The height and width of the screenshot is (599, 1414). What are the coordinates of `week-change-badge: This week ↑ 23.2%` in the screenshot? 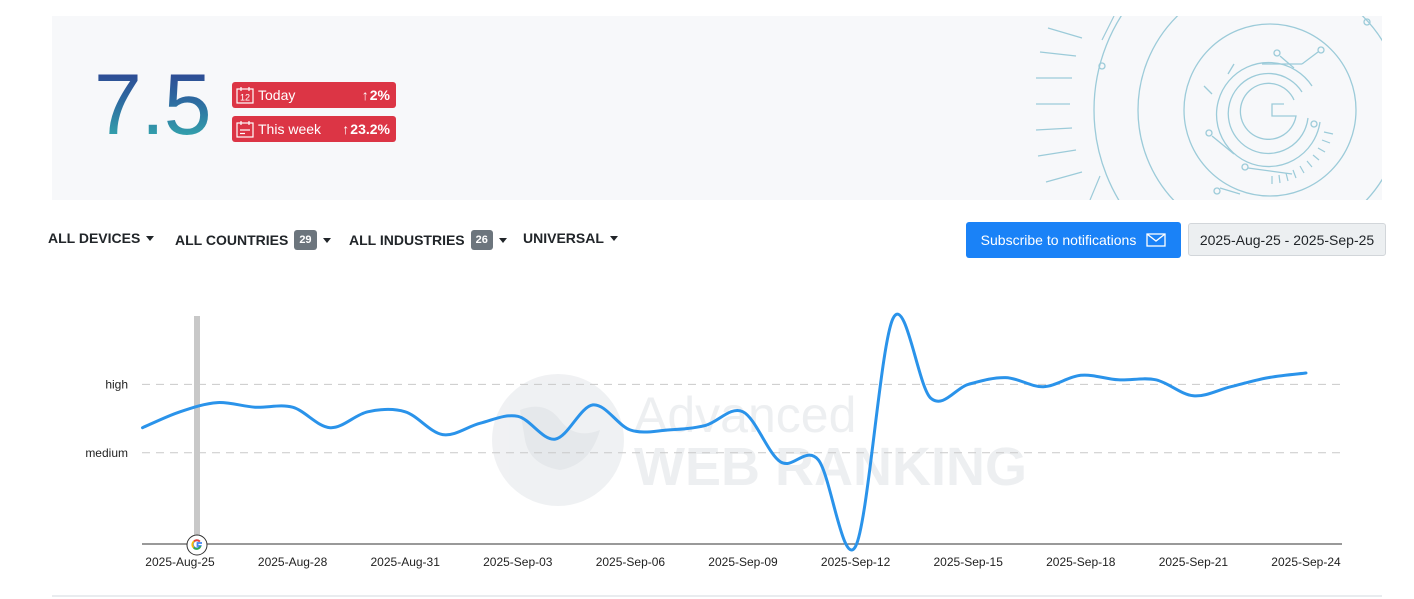 It's located at (314, 129).